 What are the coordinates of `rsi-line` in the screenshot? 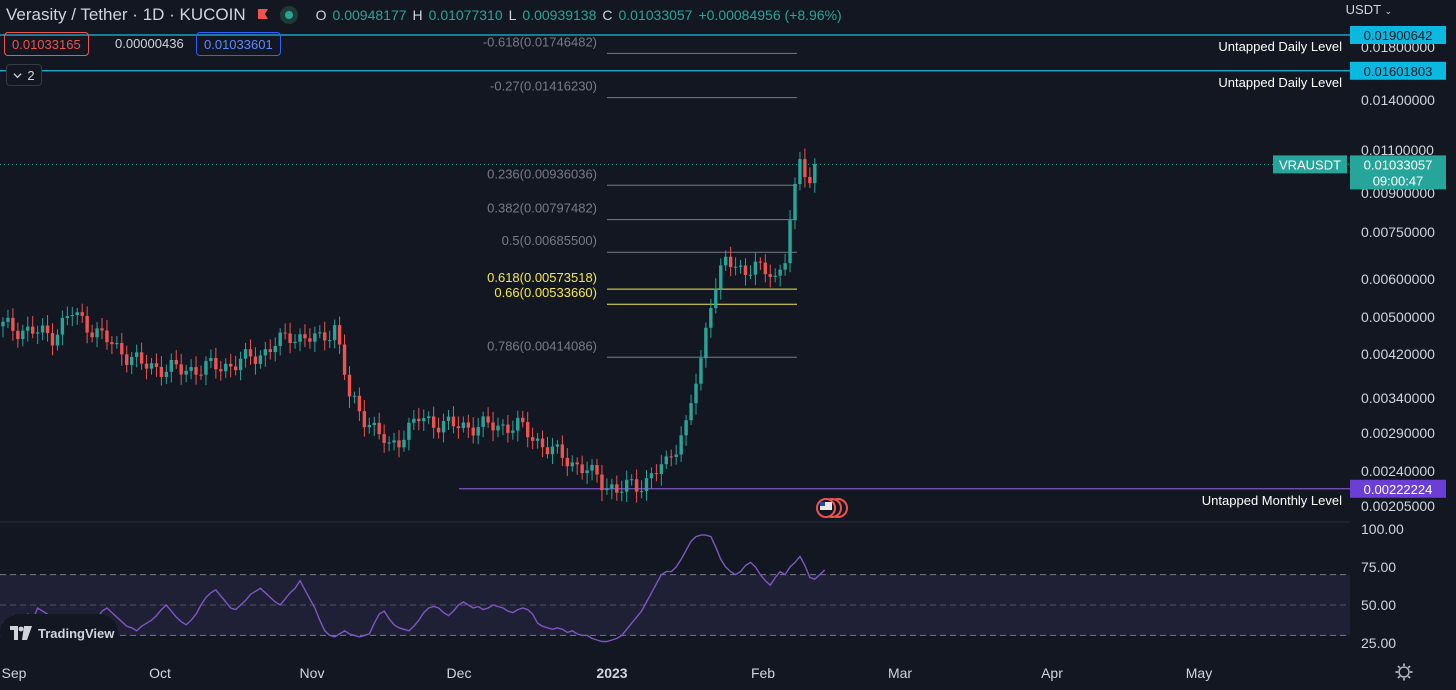 It's located at (414, 588).